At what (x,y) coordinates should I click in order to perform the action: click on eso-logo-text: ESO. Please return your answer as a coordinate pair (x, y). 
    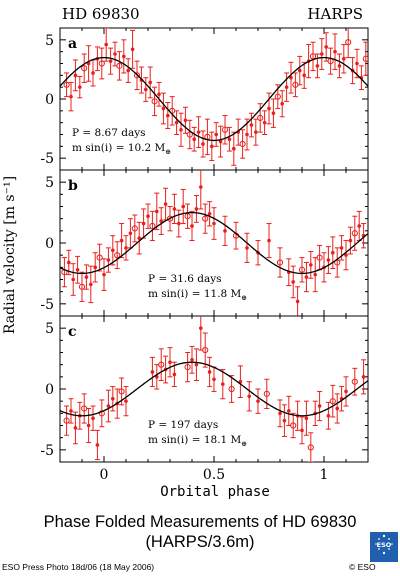
    Looking at the image, I should click on (384, 545).